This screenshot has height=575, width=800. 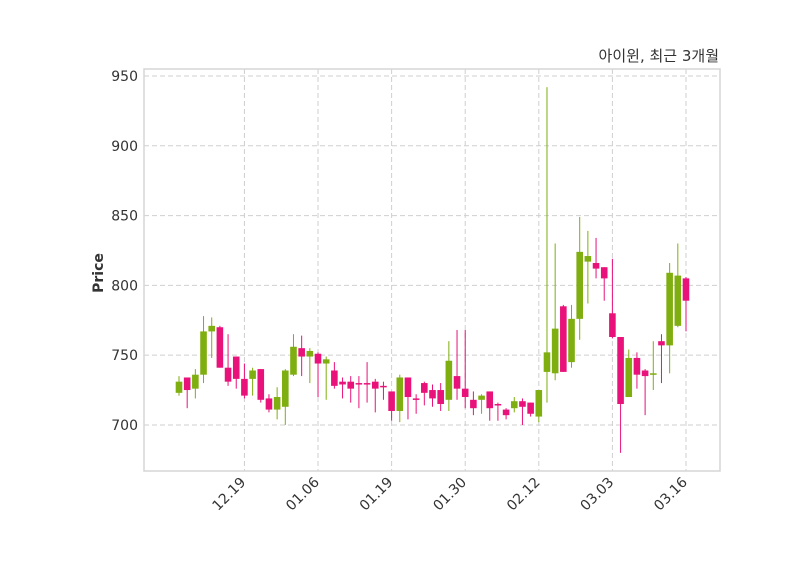 What do you see at coordinates (377, 495) in the screenshot?
I see `x-tick-label: 01.19` at bounding box center [377, 495].